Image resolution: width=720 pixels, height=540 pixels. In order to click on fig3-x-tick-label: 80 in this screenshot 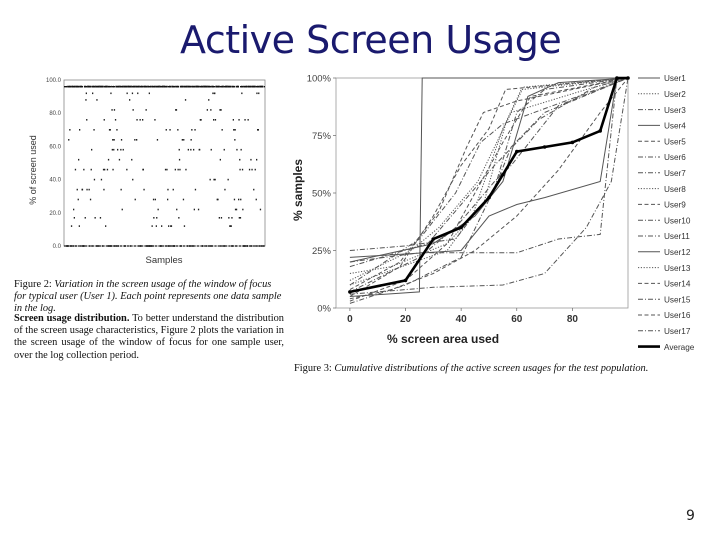, I will do `click(573, 319)`.